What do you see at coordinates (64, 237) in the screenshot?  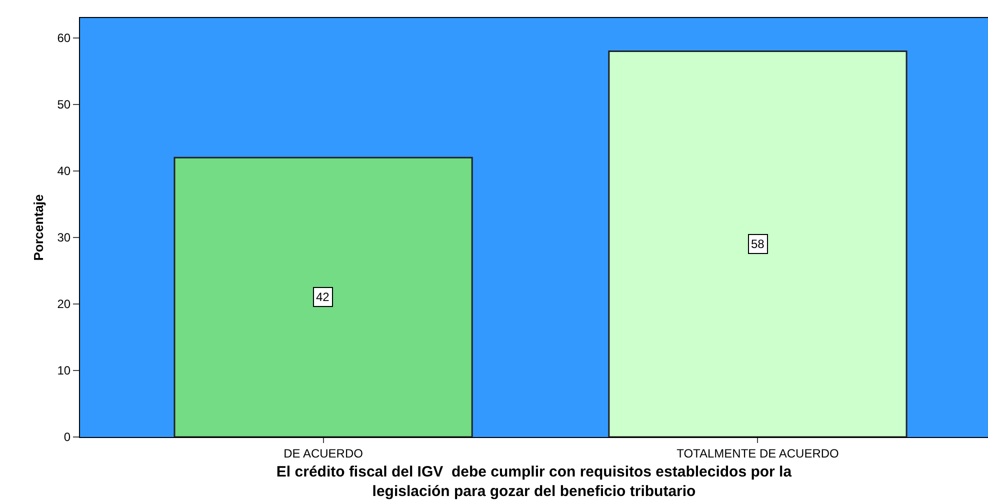 I see `y-tick-label: 30` at bounding box center [64, 237].